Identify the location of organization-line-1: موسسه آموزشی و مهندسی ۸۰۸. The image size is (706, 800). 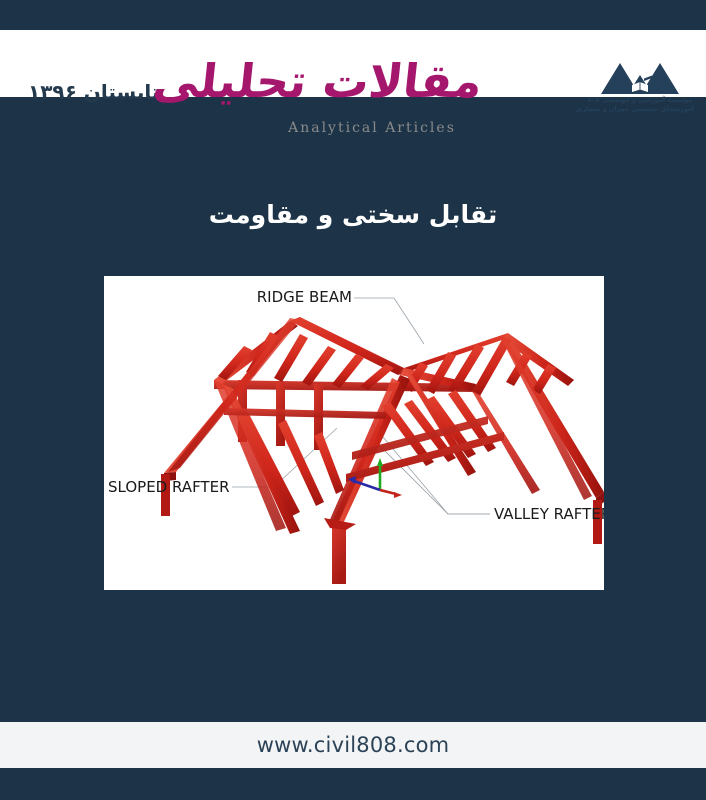
(640, 100).